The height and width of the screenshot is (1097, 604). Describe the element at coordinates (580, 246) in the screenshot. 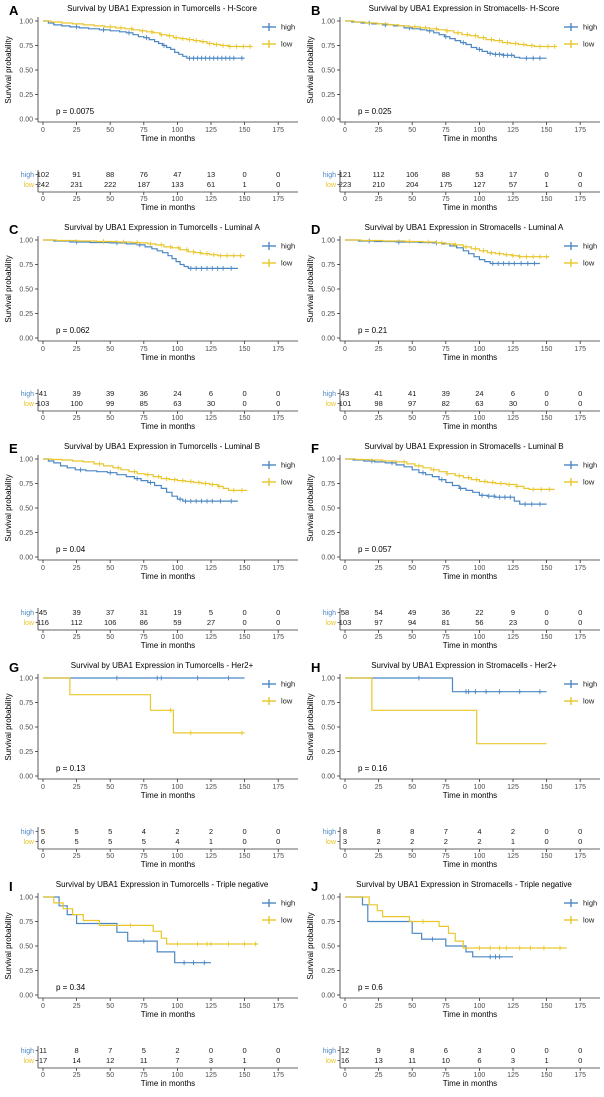

I see `legend-item-high: high` at that location.